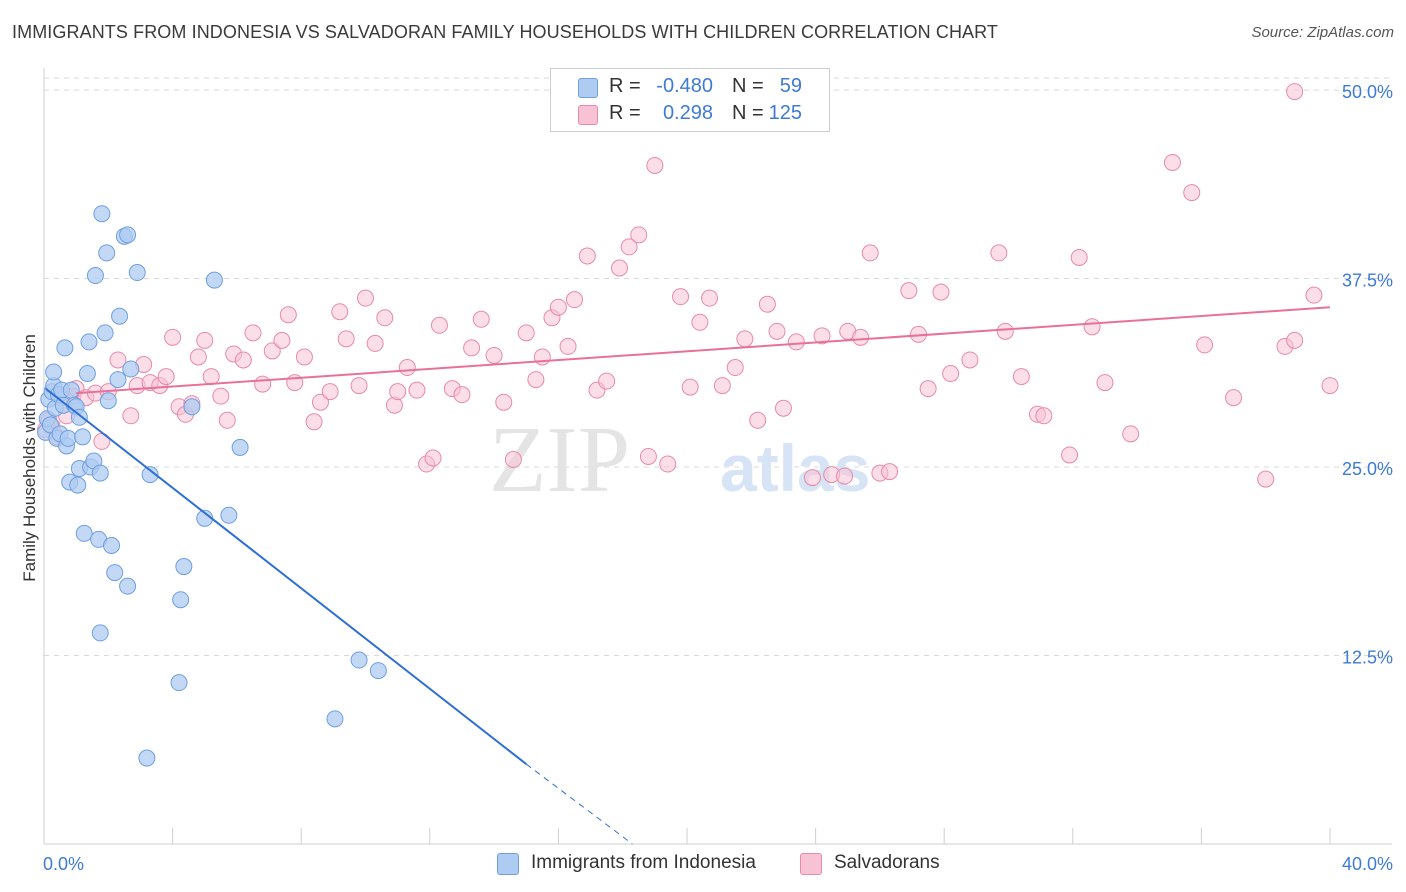  I want to click on y-tick-label: 12.5%, so click(1367, 658).